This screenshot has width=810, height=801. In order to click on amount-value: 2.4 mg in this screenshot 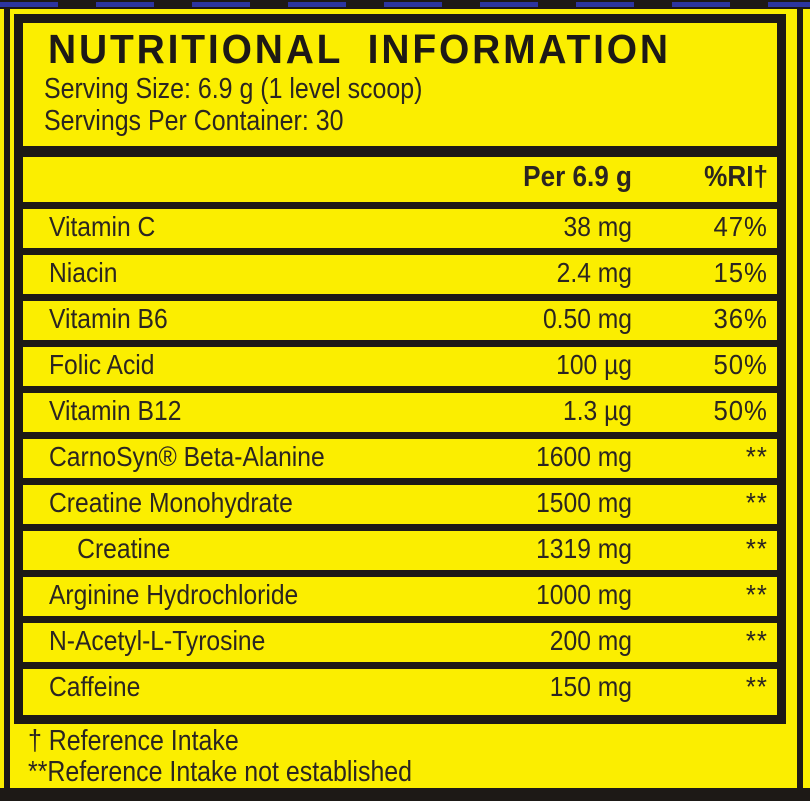, I will do `click(594, 272)`.